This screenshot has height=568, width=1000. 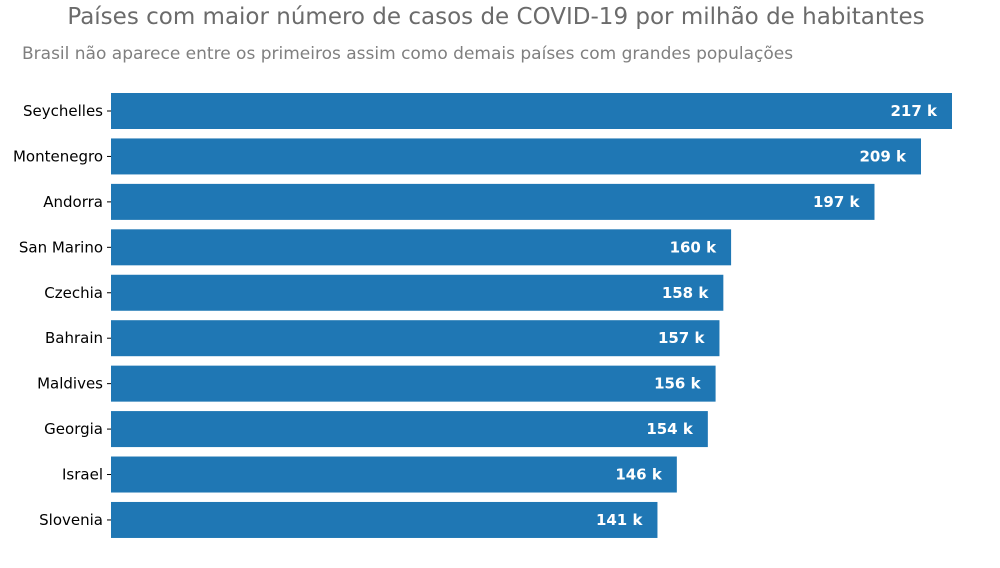 I want to click on bar-montenegro, so click(x=516, y=156).